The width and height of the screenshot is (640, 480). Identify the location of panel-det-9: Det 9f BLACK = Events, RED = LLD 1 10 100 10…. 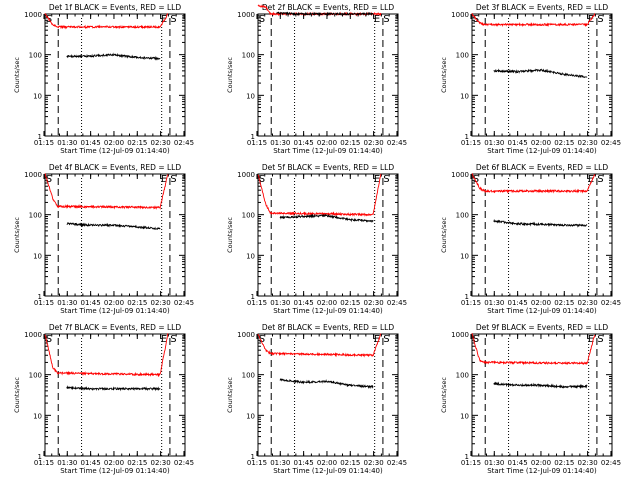
(530, 399).